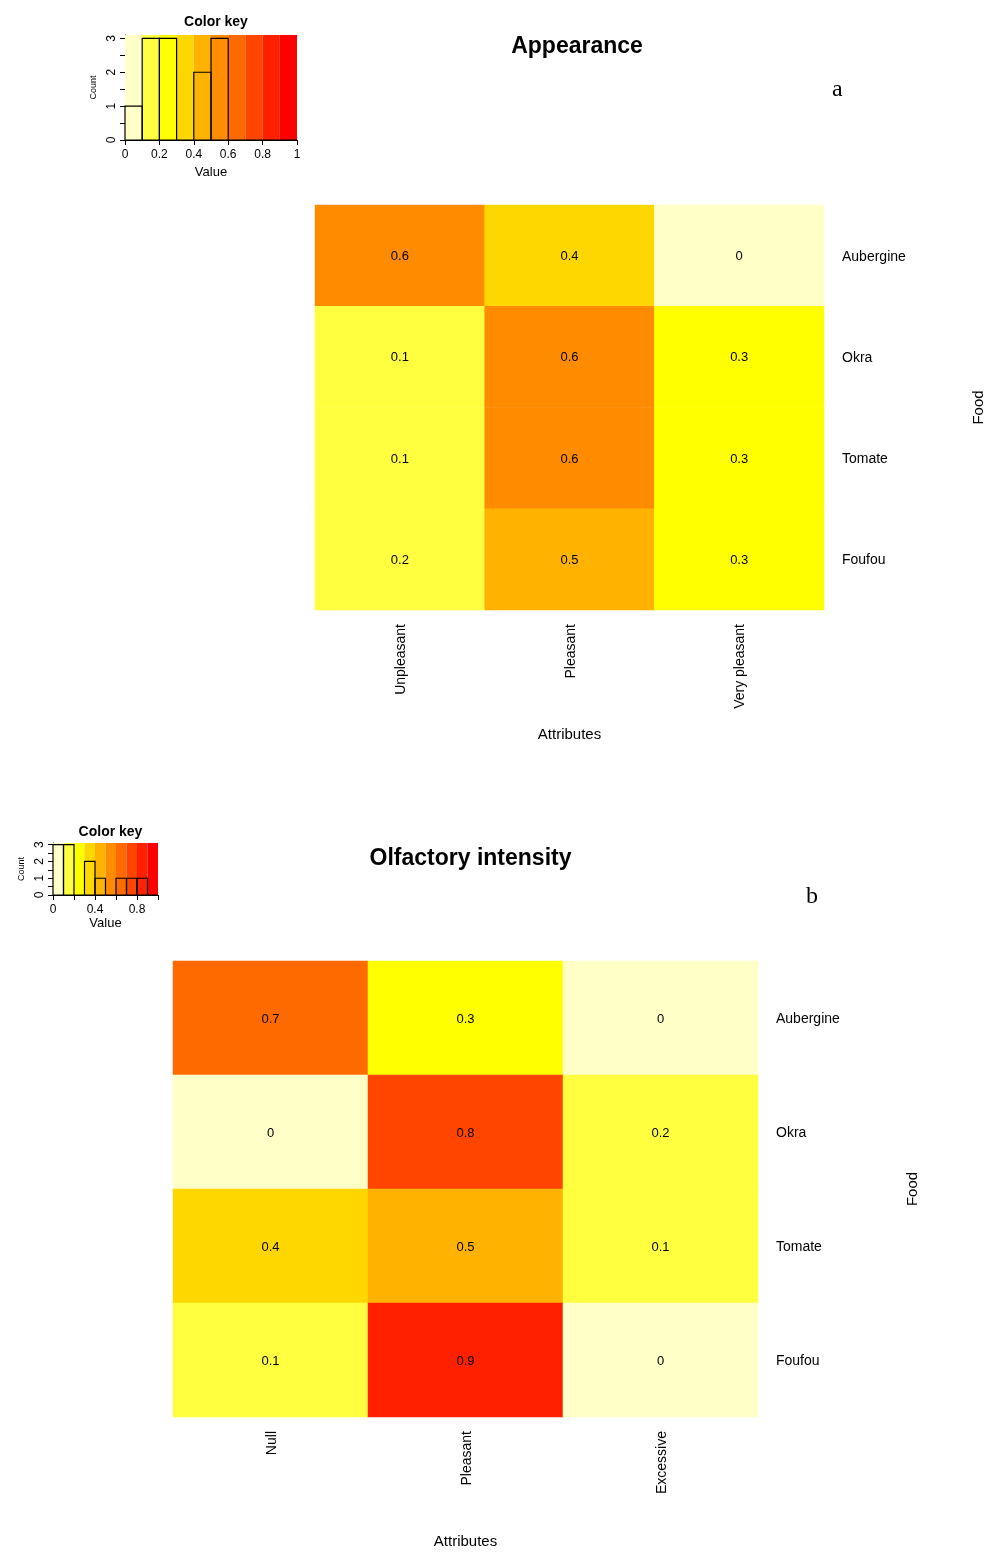 The width and height of the screenshot is (993, 1553). I want to click on chart-title: Olfactory intensity, so click(470, 856).